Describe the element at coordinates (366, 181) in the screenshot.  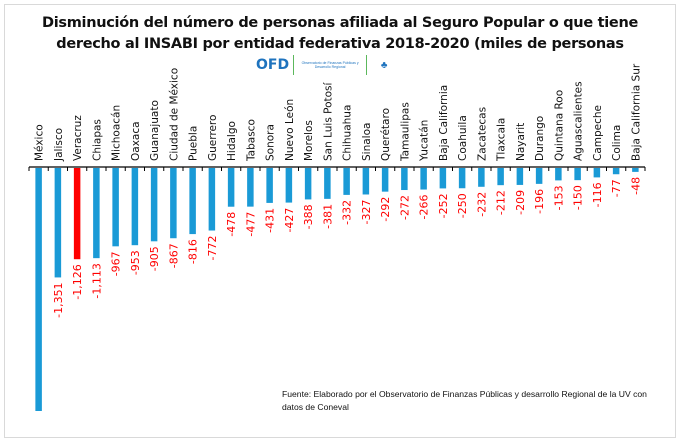
I see `bar-sinaloa` at that location.